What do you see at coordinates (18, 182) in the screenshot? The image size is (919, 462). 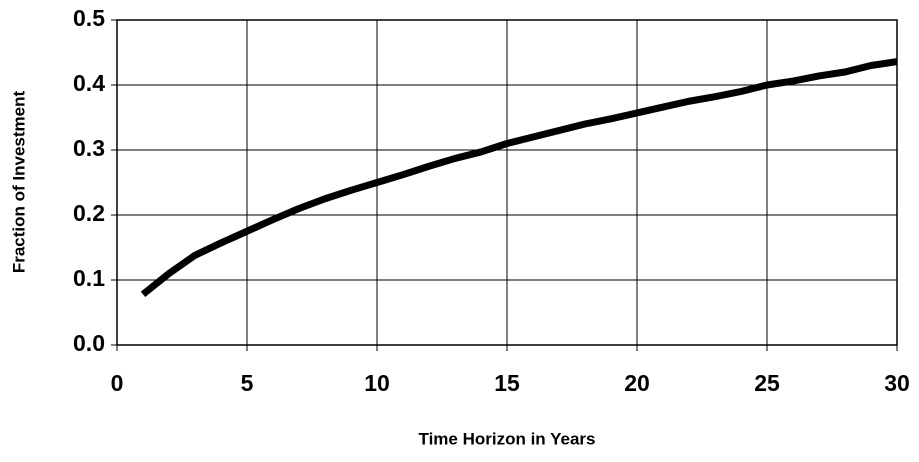 I see `y-axis-label: Fraction of Investment` at bounding box center [18, 182].